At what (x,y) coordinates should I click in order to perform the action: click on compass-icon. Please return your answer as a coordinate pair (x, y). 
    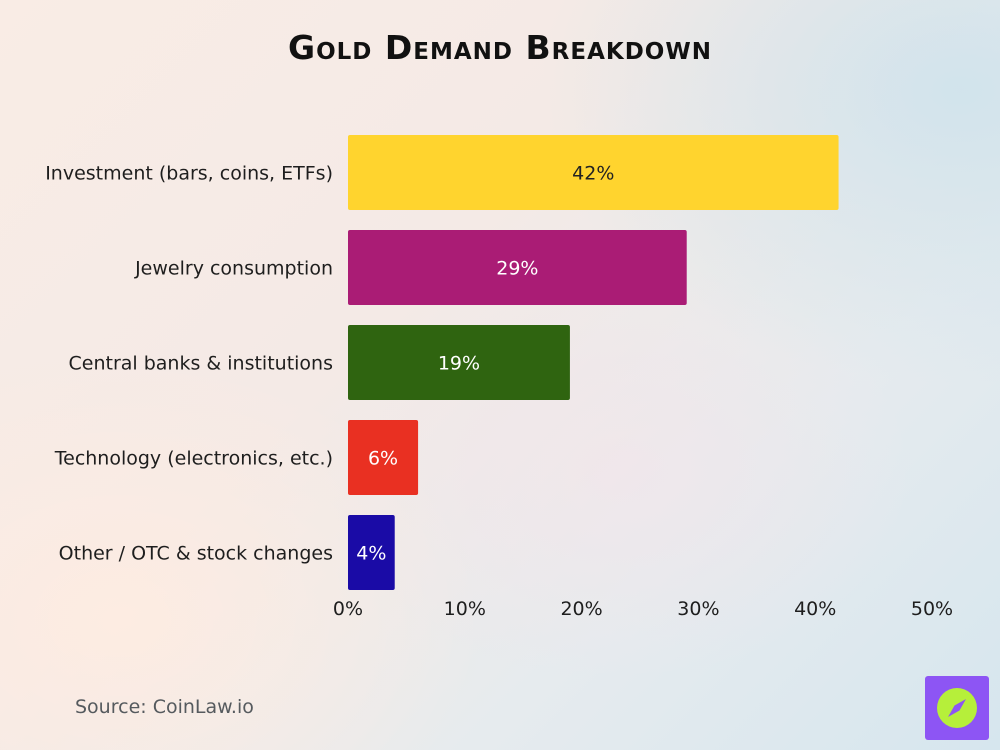
    Looking at the image, I should click on (957, 708).